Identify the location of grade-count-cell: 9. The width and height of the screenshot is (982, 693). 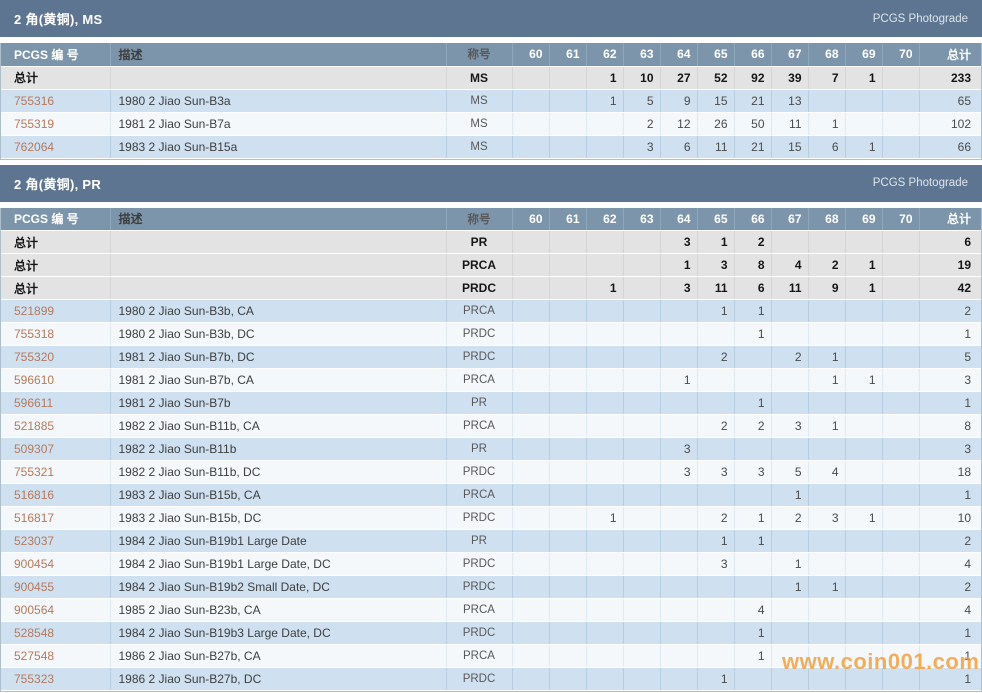
(679, 101).